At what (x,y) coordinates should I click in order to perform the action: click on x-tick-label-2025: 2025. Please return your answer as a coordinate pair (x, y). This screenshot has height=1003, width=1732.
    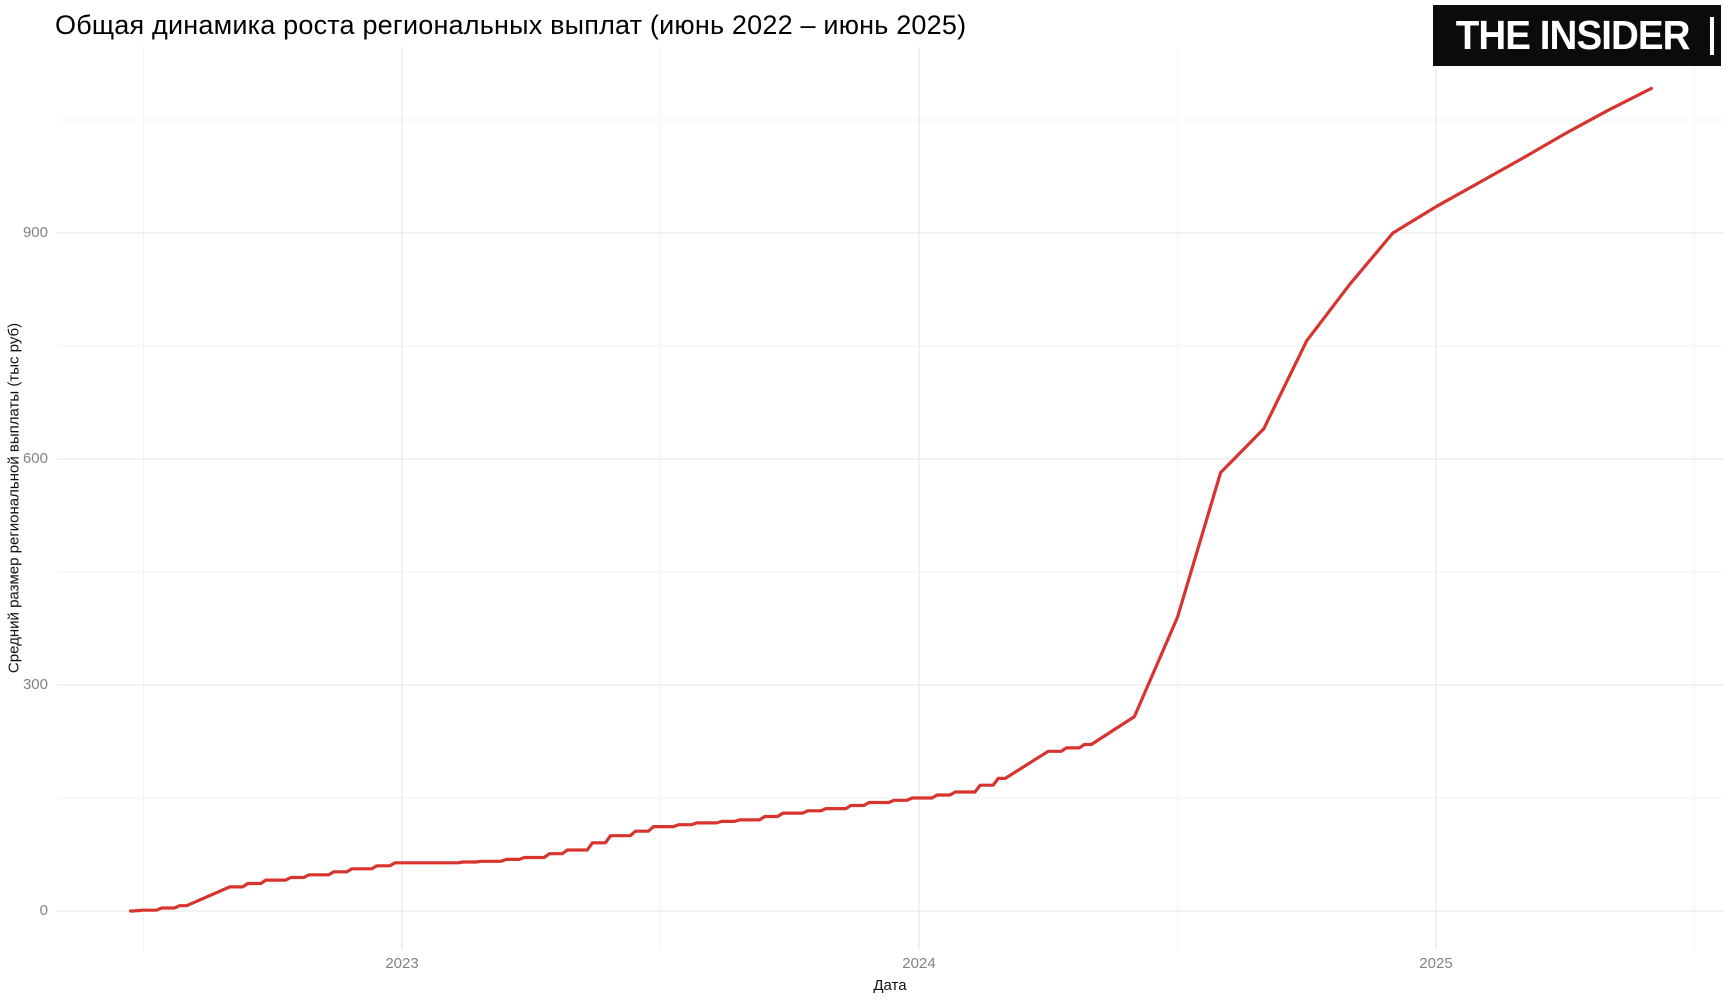
    Looking at the image, I should click on (1436, 963).